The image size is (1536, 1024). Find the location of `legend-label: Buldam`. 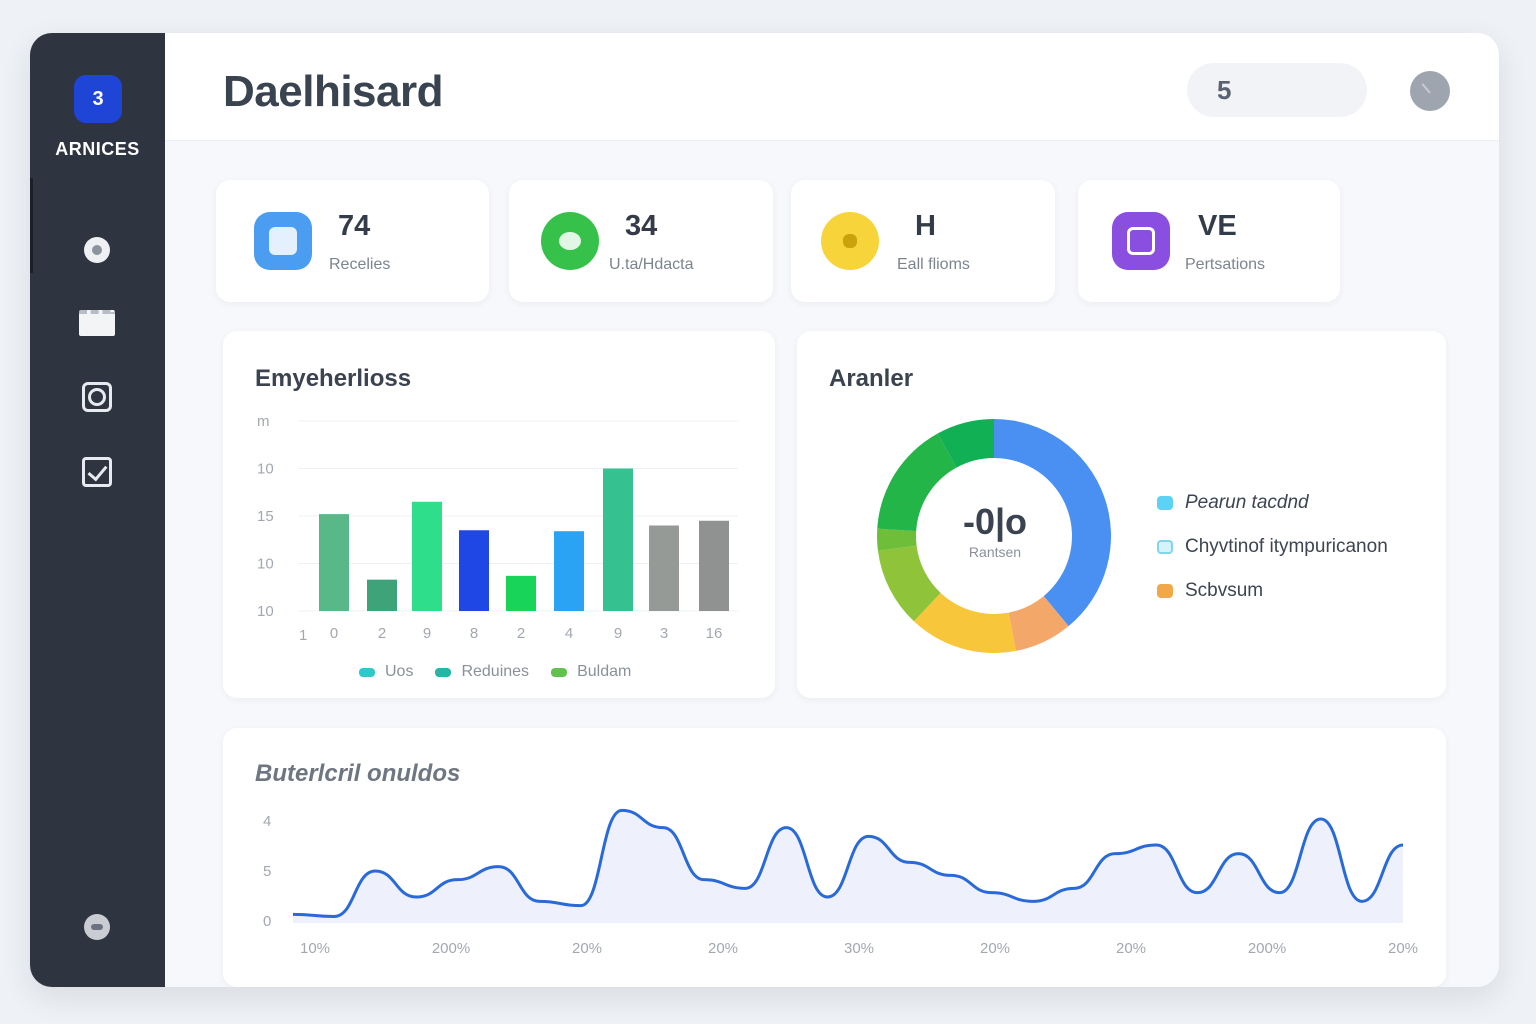

legend-label: Buldam is located at coordinates (604, 671).